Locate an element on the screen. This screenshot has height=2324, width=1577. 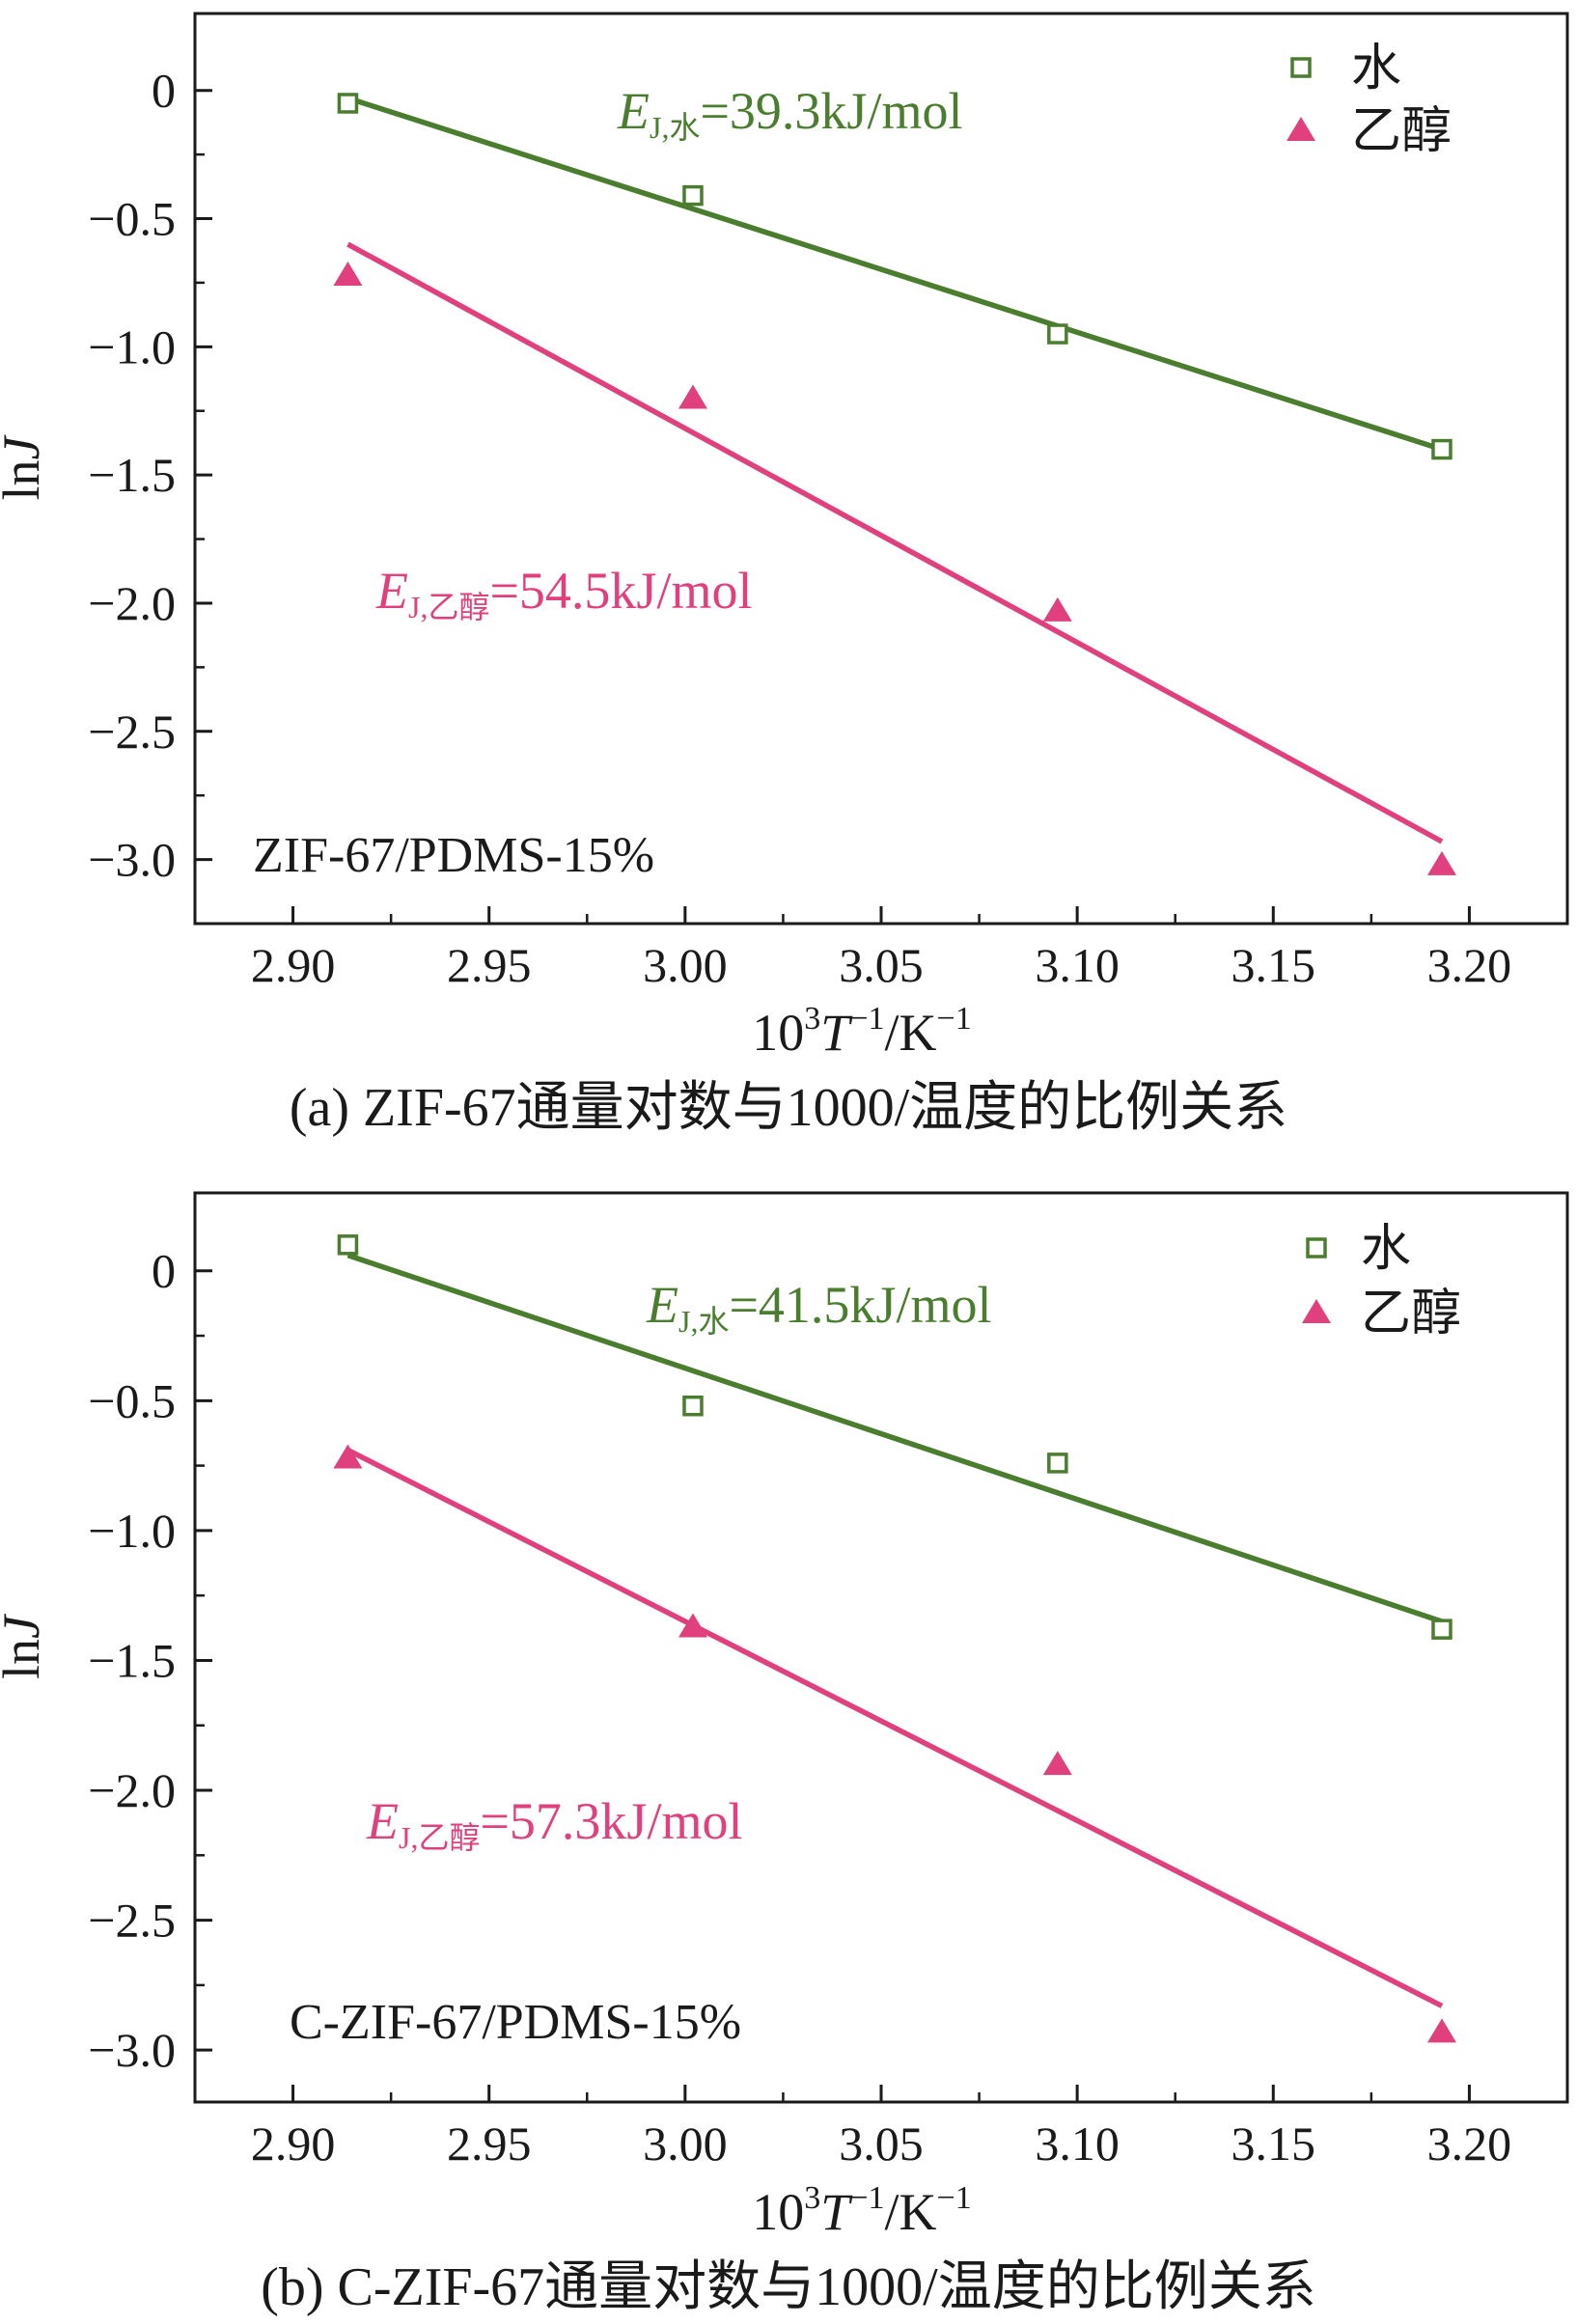
sample-annotation: ZIF-67/PDMS-15% is located at coordinates (454, 855).